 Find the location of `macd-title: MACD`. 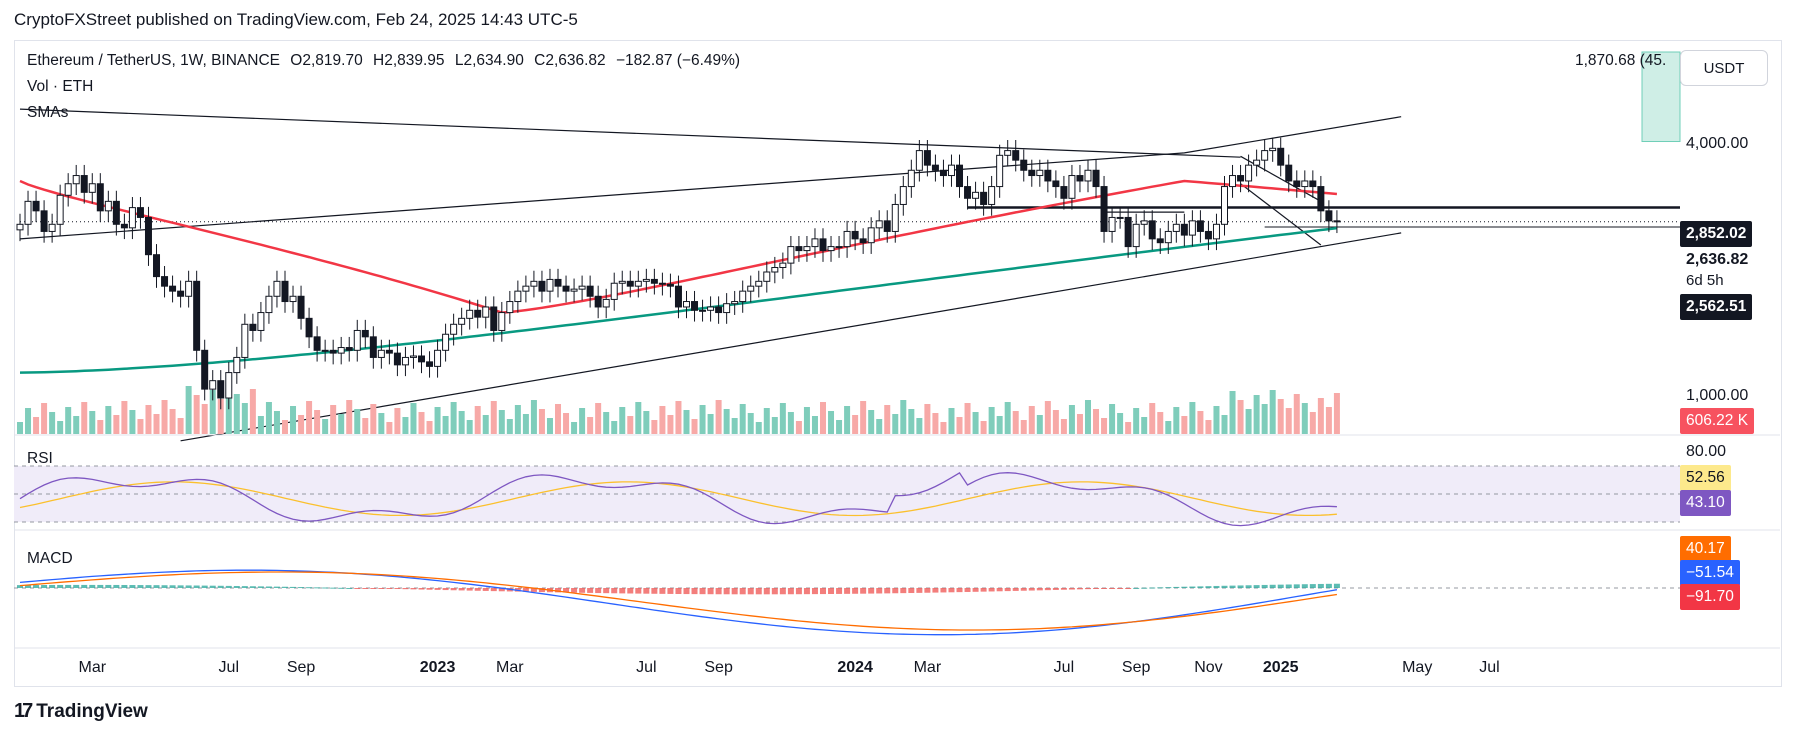

macd-title: MACD is located at coordinates (50, 558).